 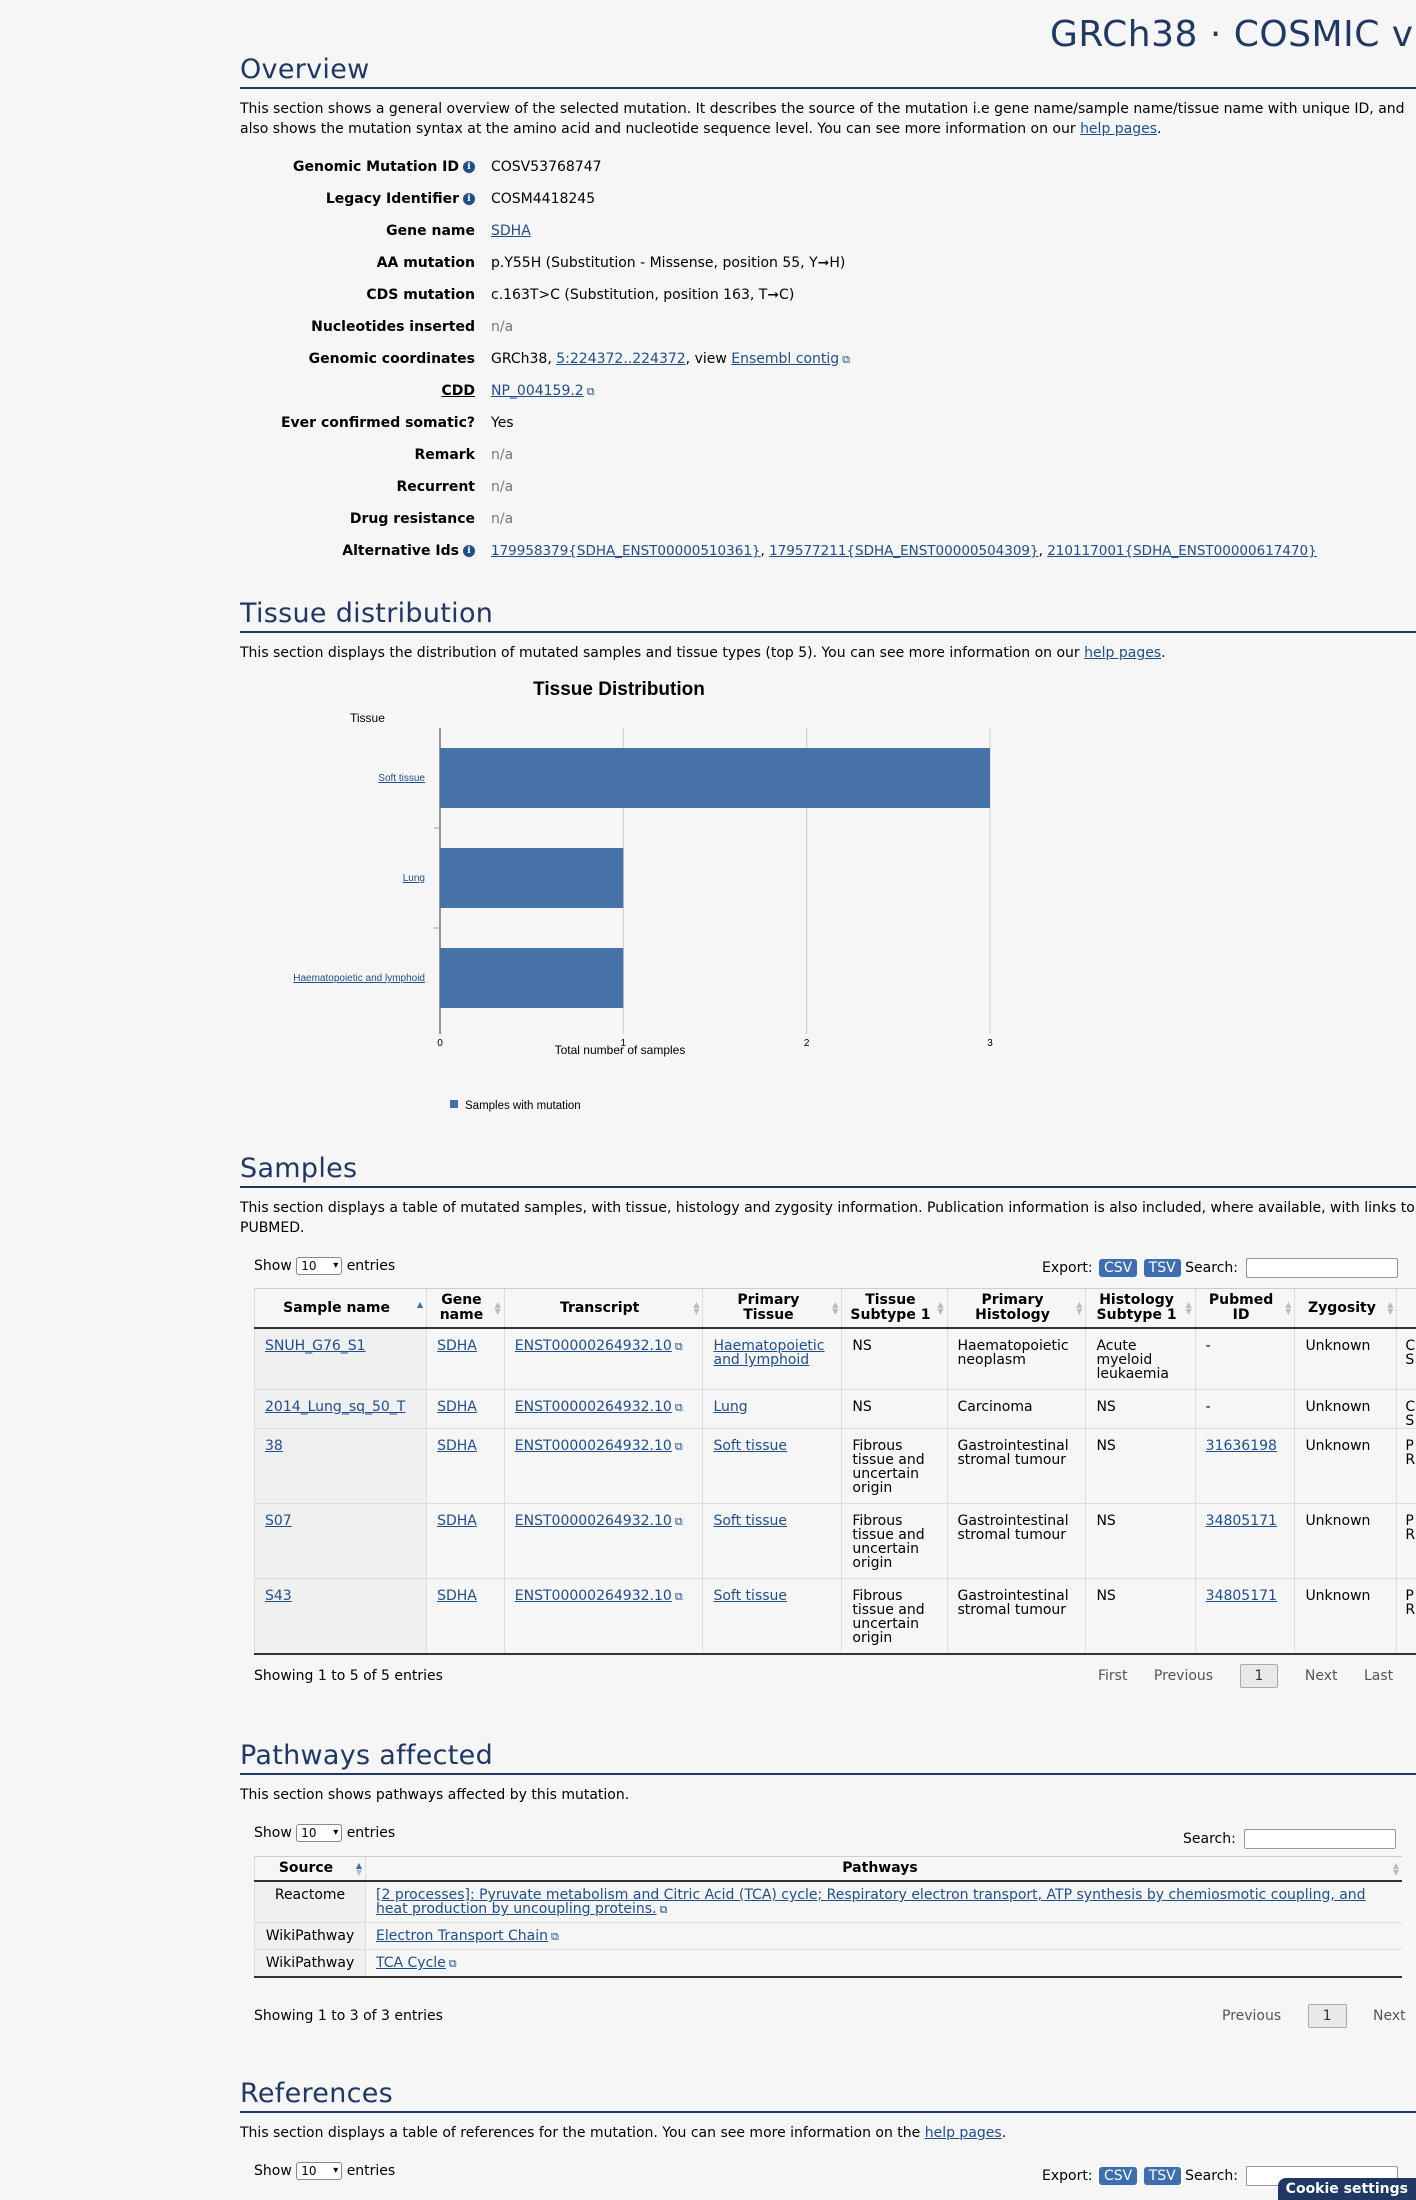 I want to click on column-header: Sample name ▲ ▼, so click(x=340, y=1308).